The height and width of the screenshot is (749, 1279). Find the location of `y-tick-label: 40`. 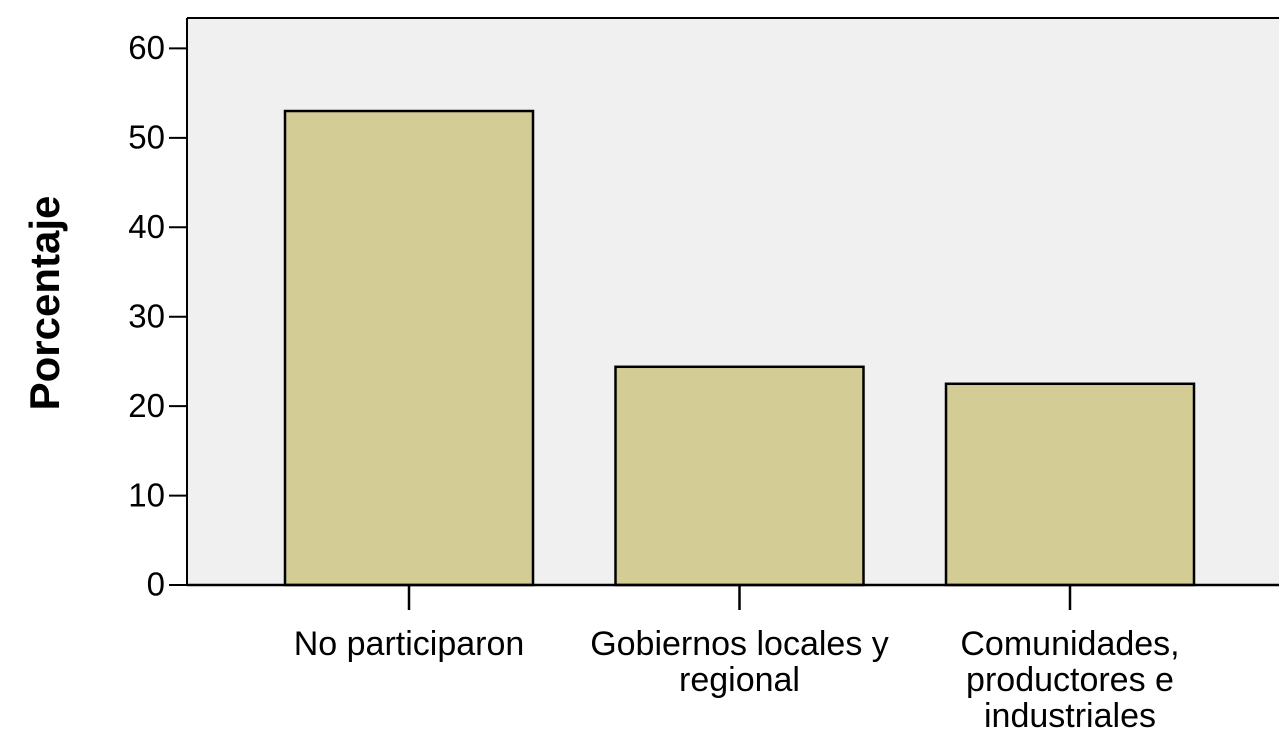

y-tick-label: 40 is located at coordinates (146, 226).